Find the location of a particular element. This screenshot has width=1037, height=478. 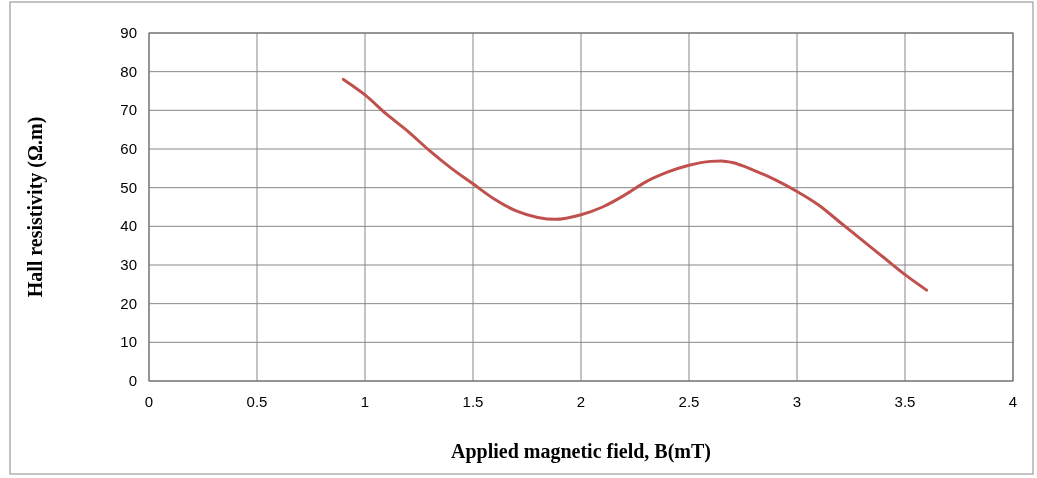

x-tick-label: 1.5 is located at coordinates (473, 401).